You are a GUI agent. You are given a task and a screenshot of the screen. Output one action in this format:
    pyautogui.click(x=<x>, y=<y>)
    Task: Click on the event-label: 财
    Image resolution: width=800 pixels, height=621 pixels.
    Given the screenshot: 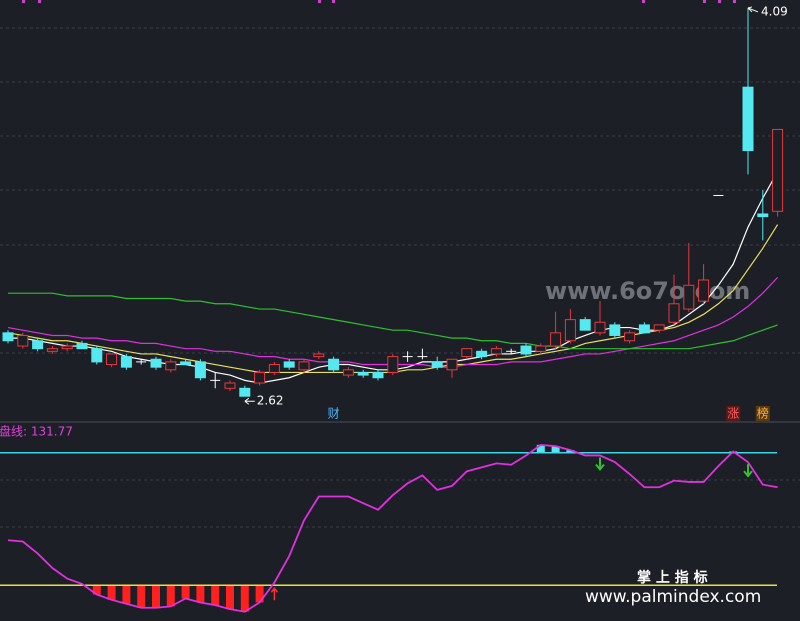 What is the action you would take?
    pyautogui.click(x=334, y=414)
    